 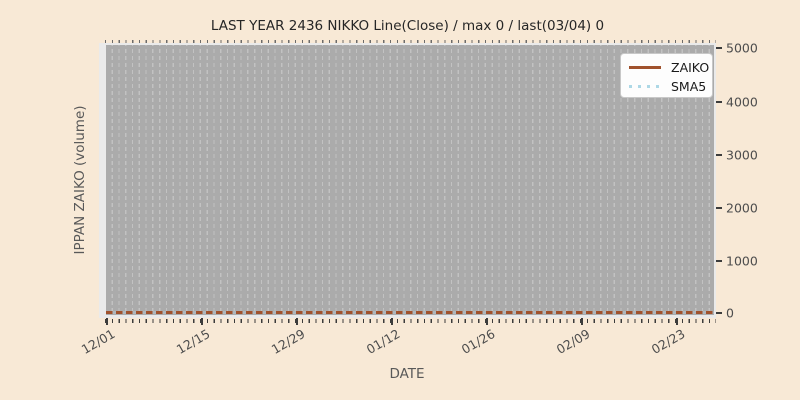 What do you see at coordinates (668, 86) in the screenshot?
I see `legend-entry-sma5: SMA5` at bounding box center [668, 86].